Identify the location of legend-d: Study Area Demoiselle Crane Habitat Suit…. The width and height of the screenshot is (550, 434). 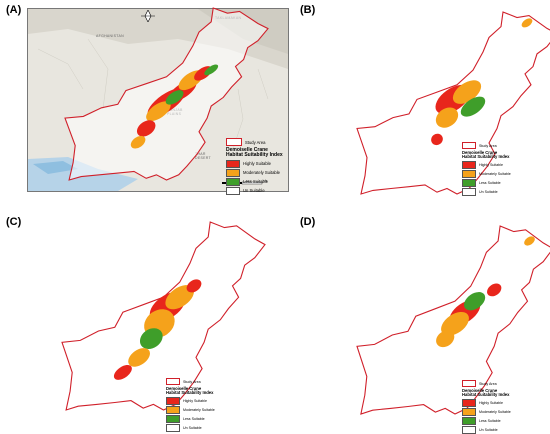
(486, 407).